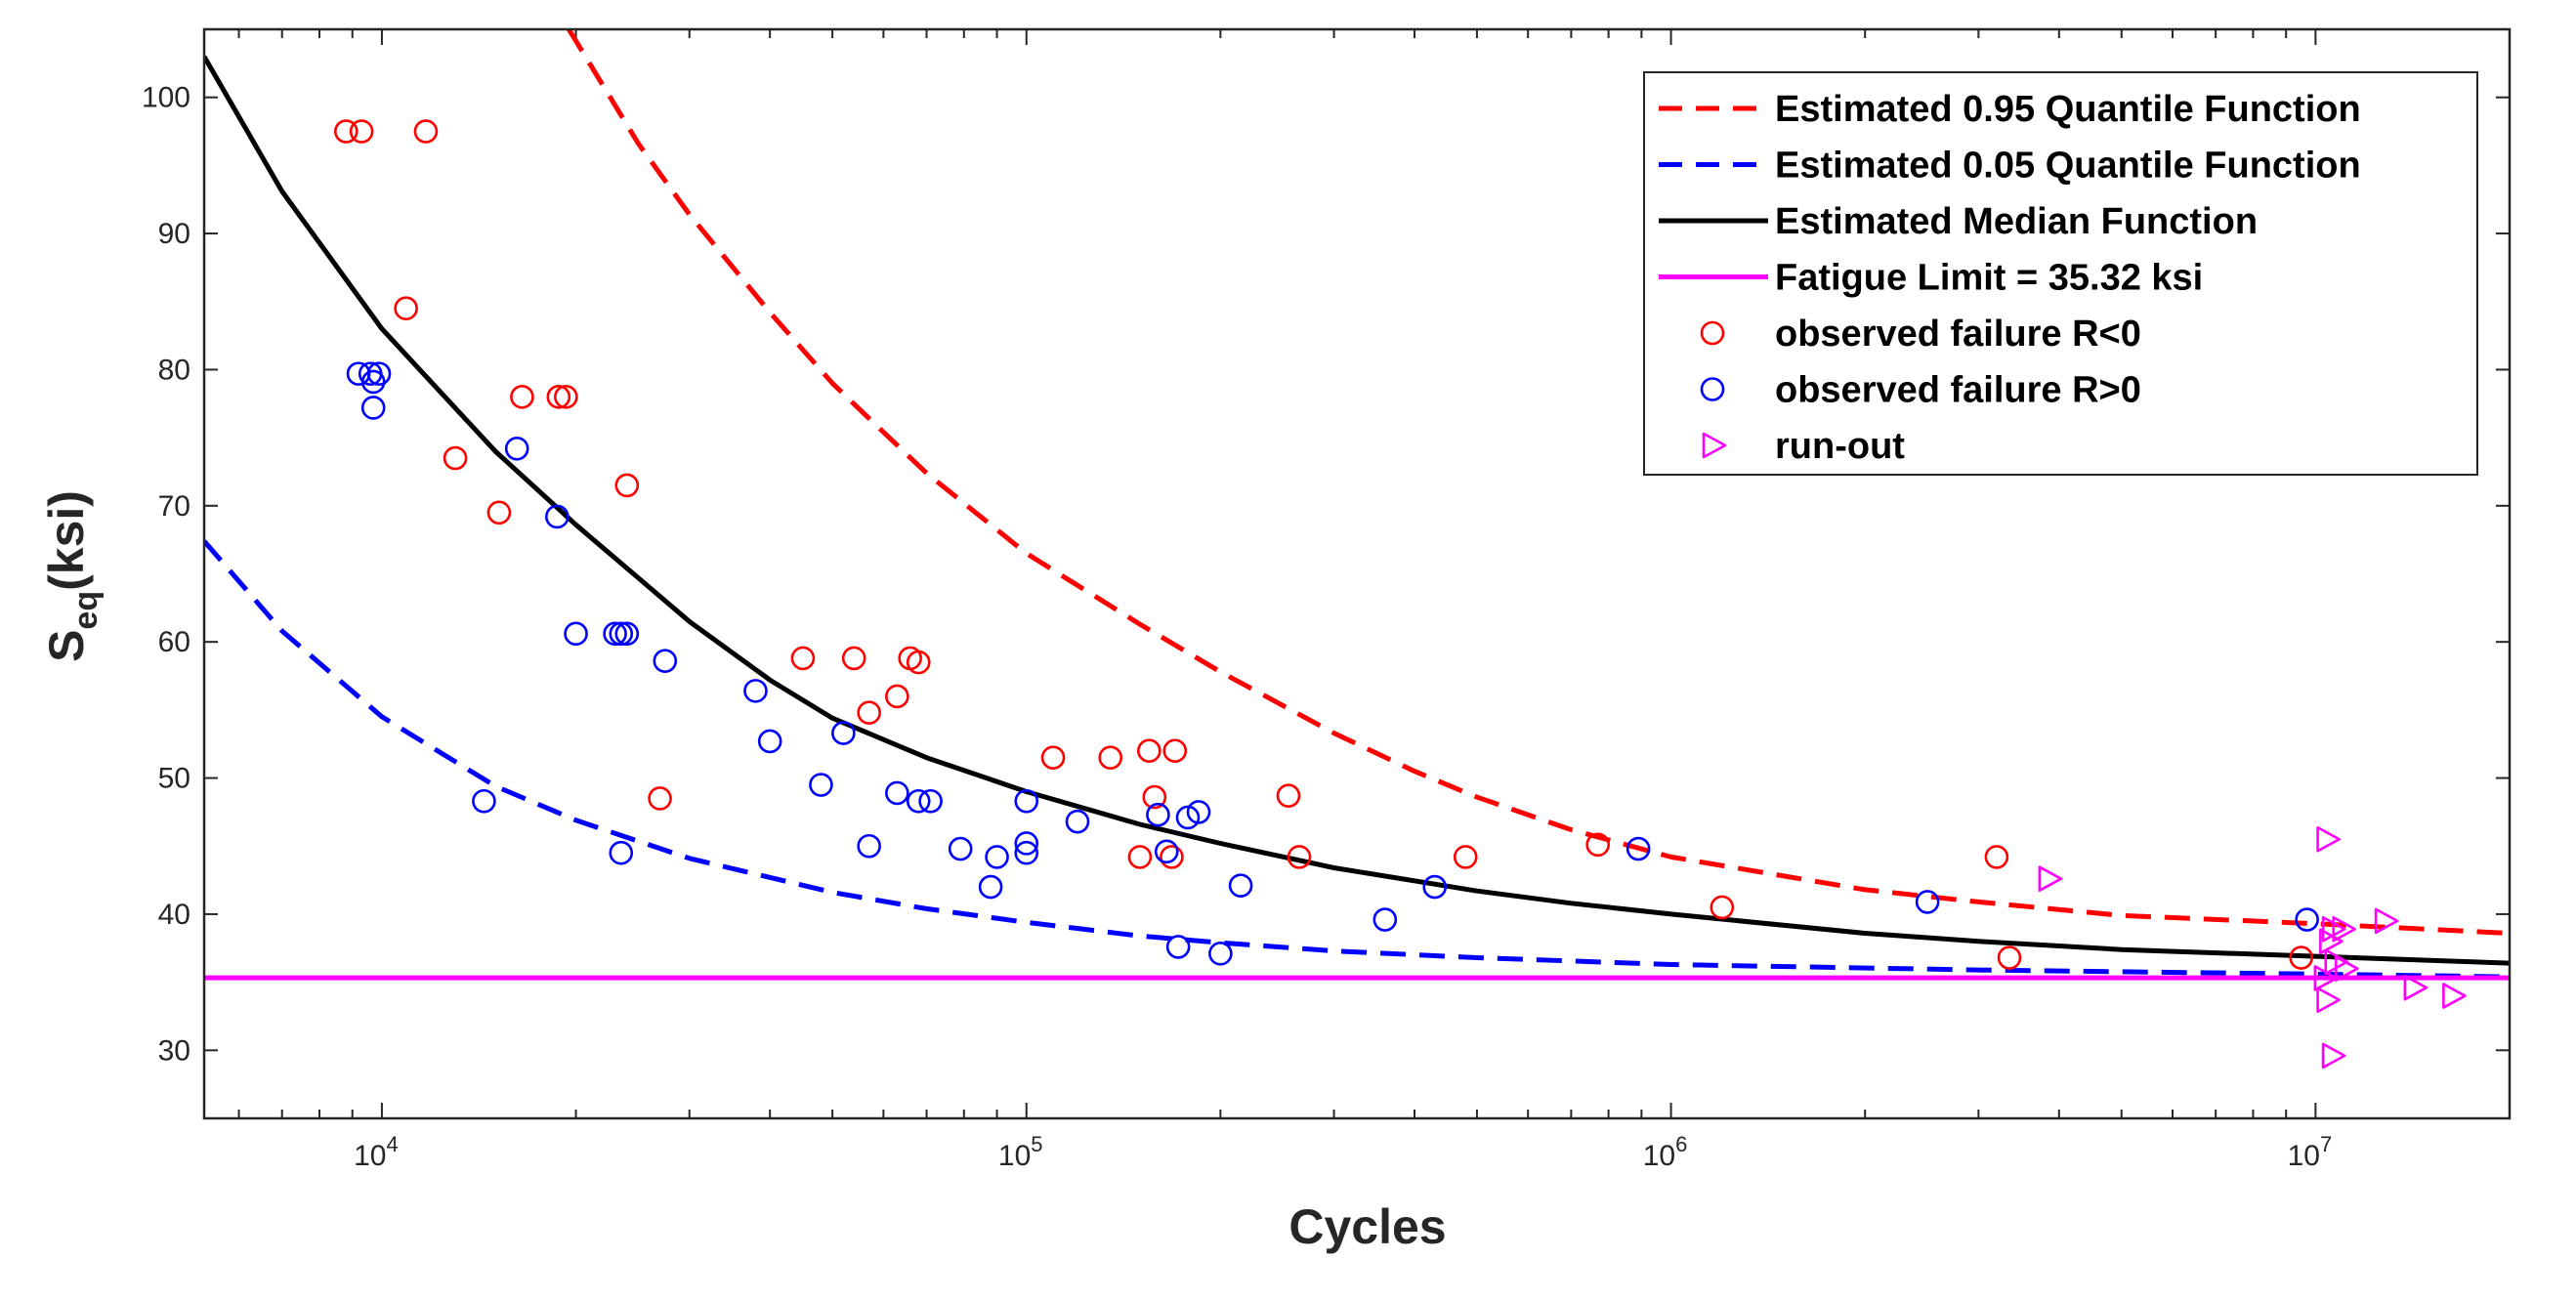 The height and width of the screenshot is (1301, 2576). Describe the element at coordinates (1989, 278) in the screenshot. I see `legend-label: Fatigue Limit = 35.32 ksi` at that location.